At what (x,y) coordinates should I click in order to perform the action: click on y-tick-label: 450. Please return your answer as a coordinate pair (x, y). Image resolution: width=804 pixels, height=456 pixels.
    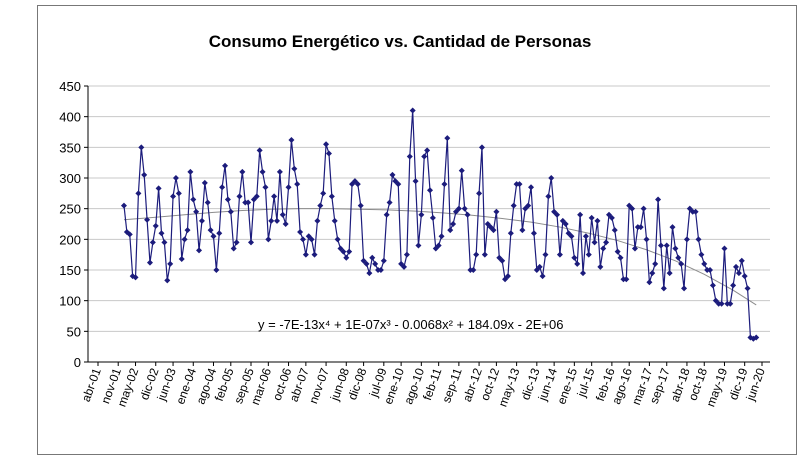
    Looking at the image, I should click on (70, 86).